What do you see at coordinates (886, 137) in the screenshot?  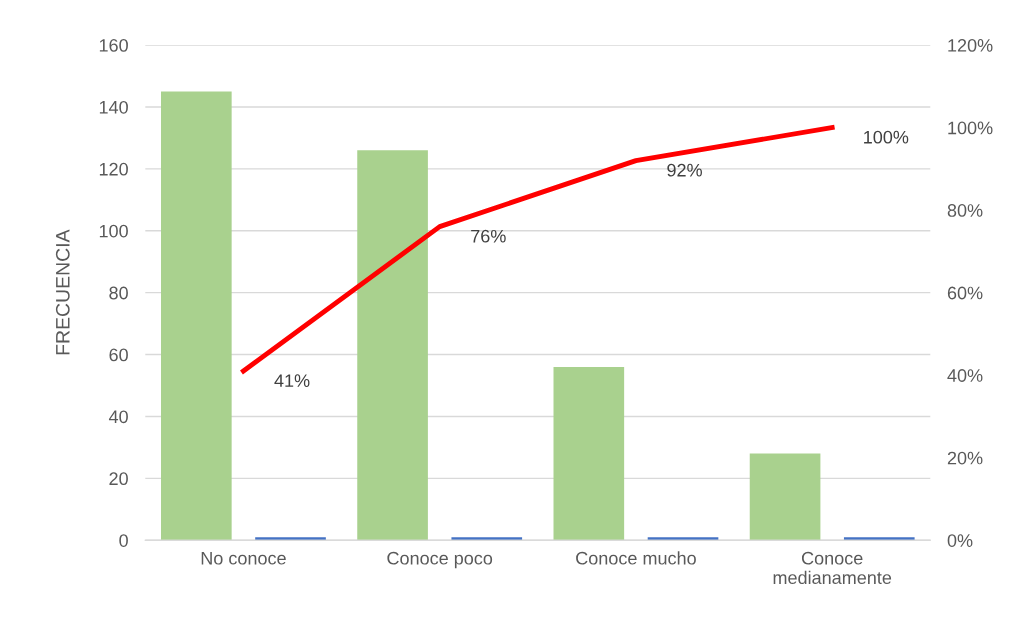 I see `data-label: 100%` at bounding box center [886, 137].